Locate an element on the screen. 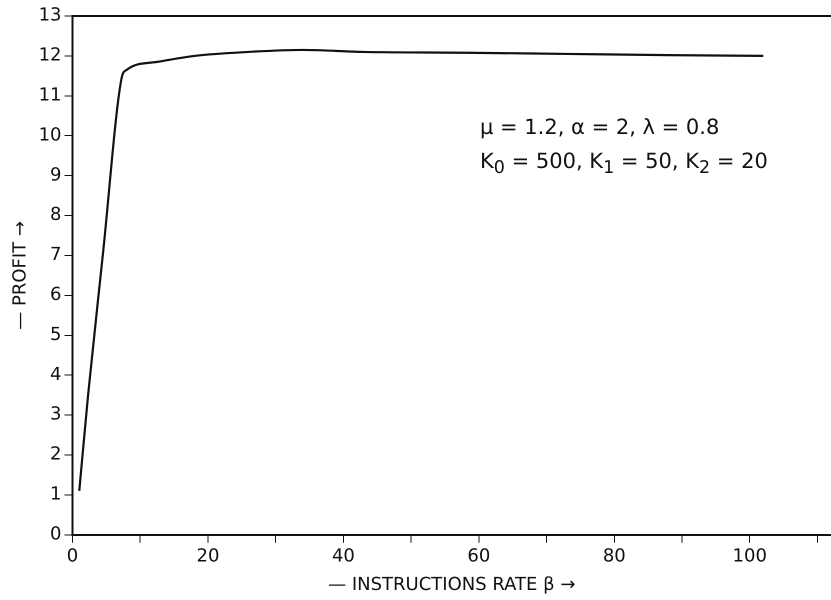 Image resolution: width=831 pixels, height=600 pixels. y-tick-label: 9 is located at coordinates (56, 175).